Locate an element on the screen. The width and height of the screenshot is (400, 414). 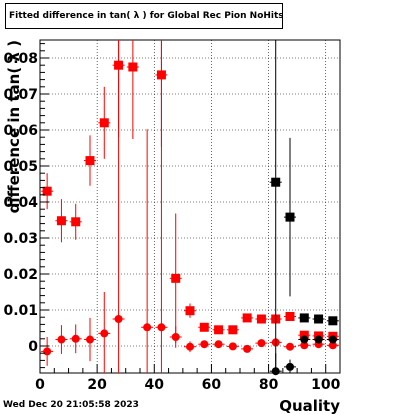
x-tick-label: 20 is located at coordinates (97, 385).